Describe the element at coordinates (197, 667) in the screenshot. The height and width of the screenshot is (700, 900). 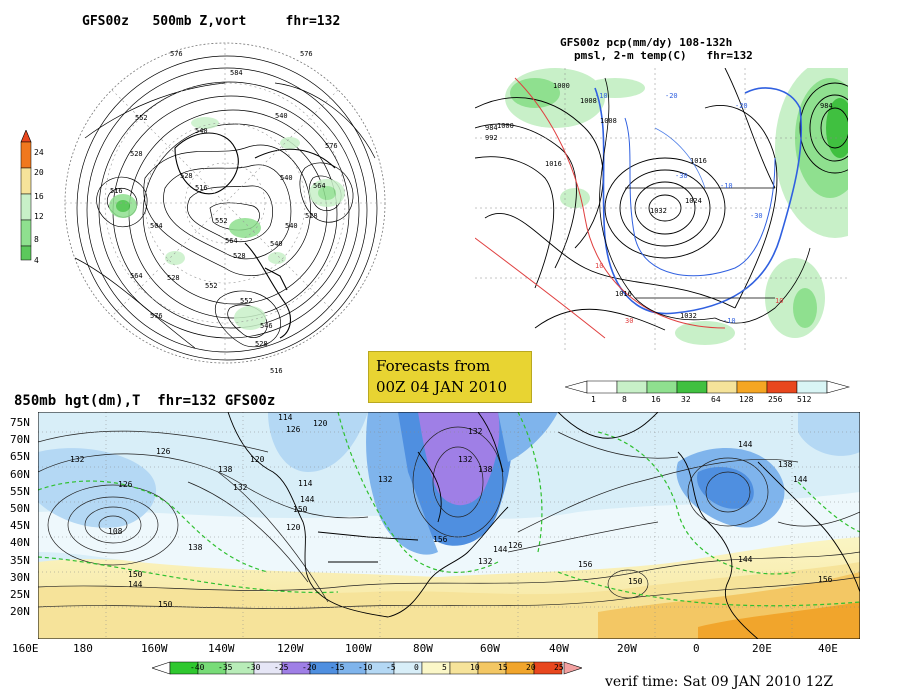
I see `temperature-tick: -40` at that location.